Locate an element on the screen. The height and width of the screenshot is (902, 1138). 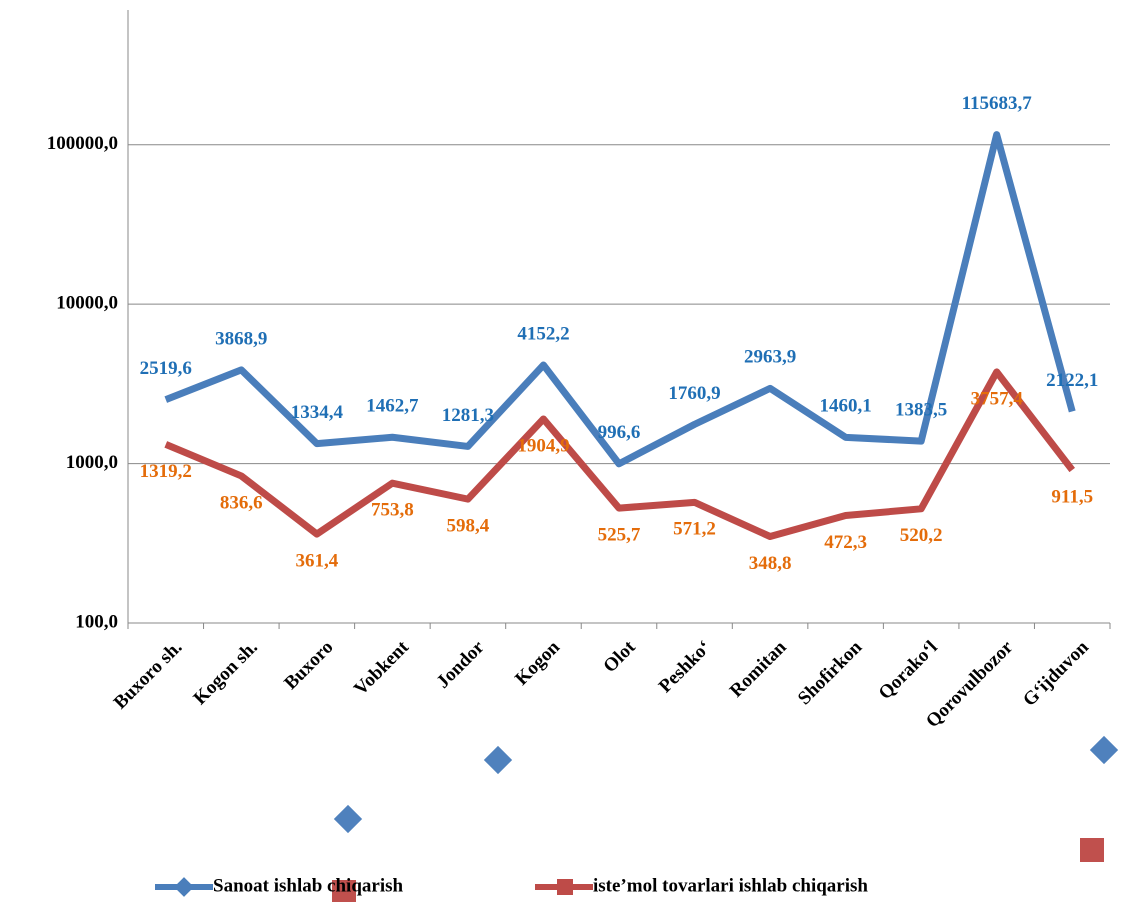
data-label: 1383,5 is located at coordinates (921, 409).